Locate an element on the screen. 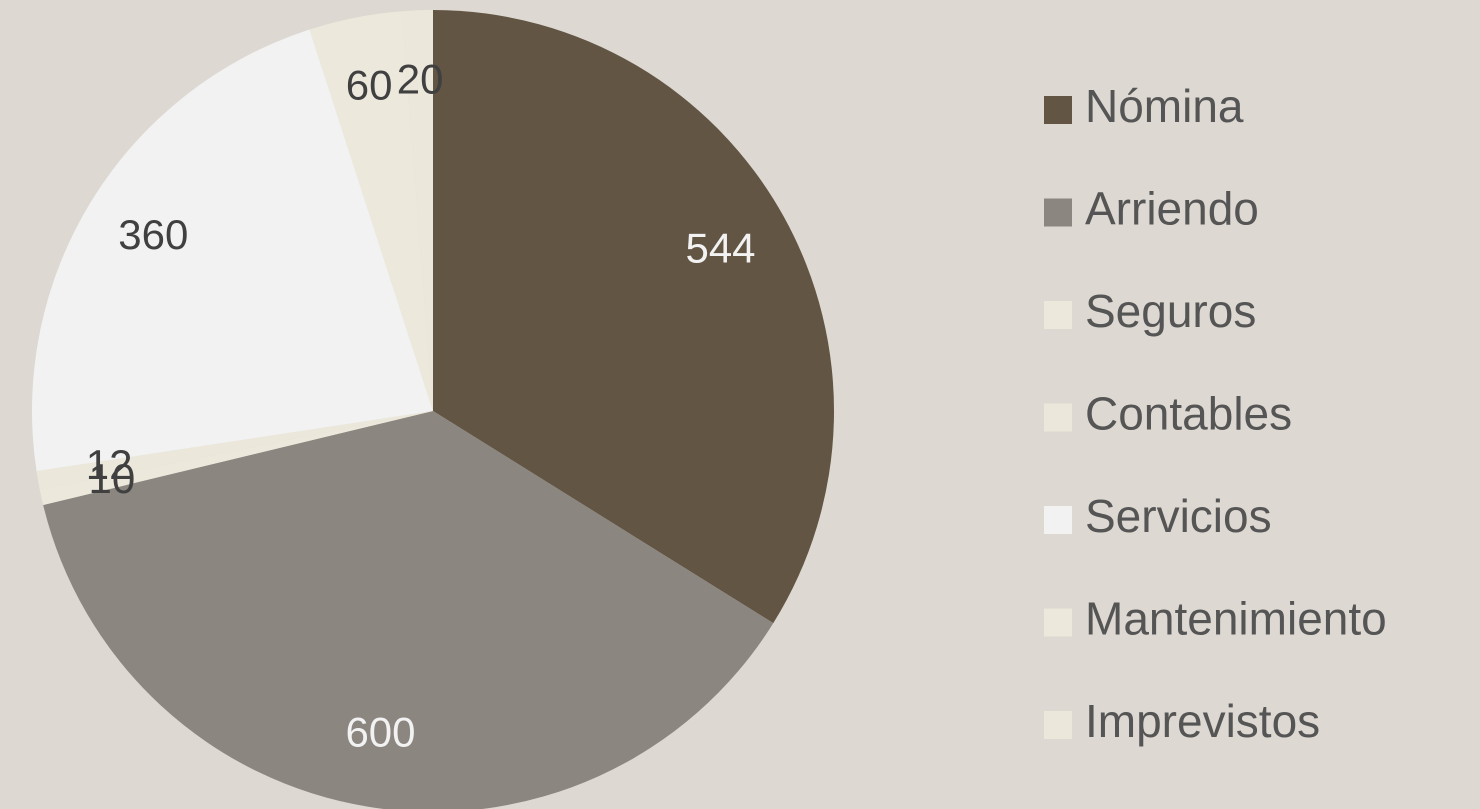  legend-label: Arriendo is located at coordinates (1172, 209).